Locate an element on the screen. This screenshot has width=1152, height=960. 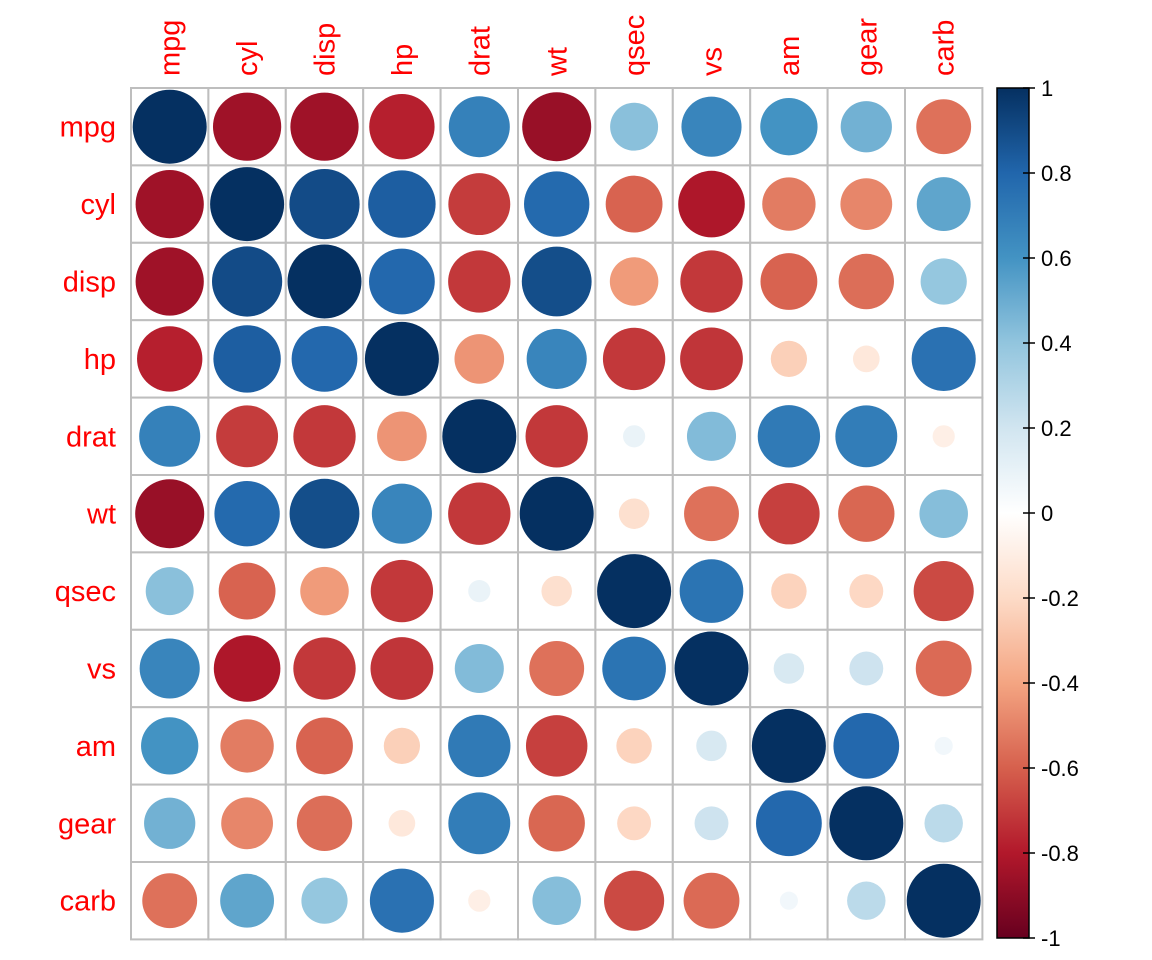
corr-circle-wt-vs is located at coordinates (711, 514).